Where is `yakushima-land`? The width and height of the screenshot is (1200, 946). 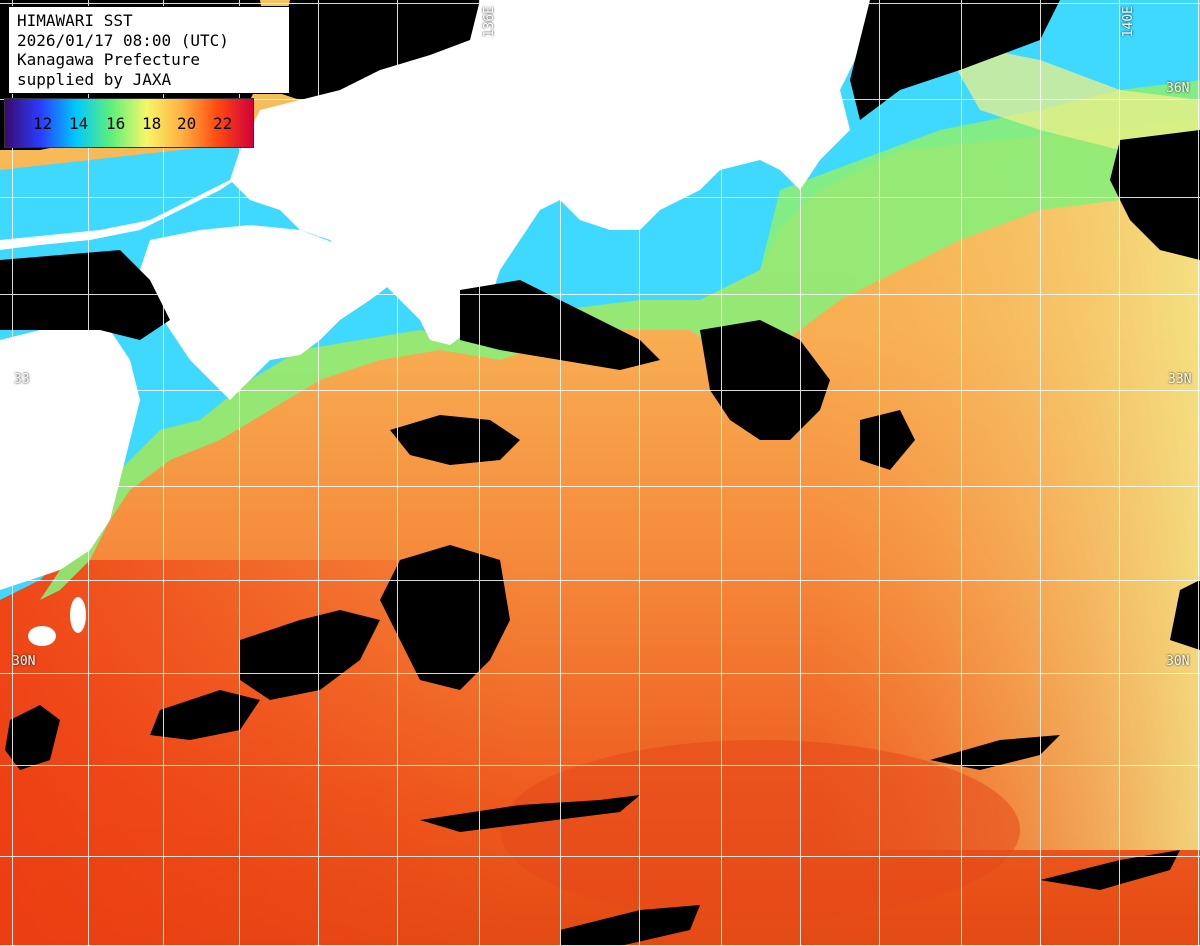 yakushima-land is located at coordinates (42, 636).